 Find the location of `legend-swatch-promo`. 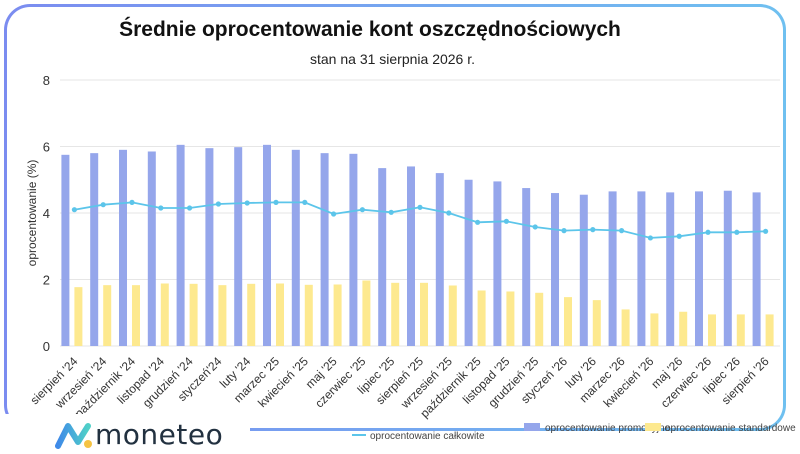

legend-swatch-promo is located at coordinates (532, 427).